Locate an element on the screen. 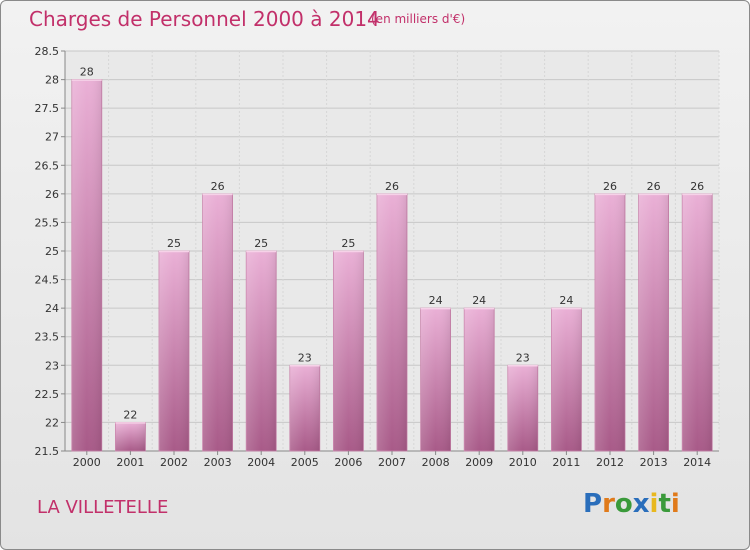 This screenshot has width=750, height=550. y-tick-label: 24.5 is located at coordinates (47, 280).